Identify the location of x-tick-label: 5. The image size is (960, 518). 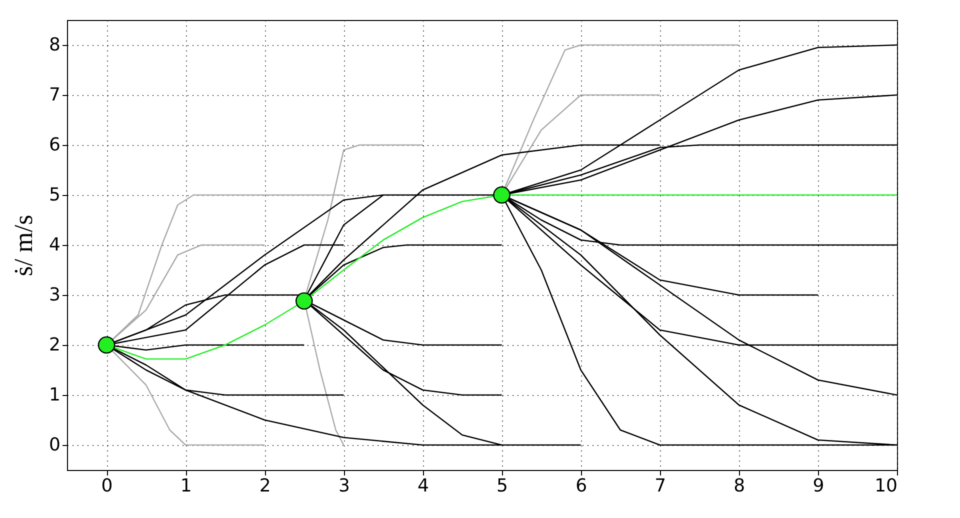
(502, 486).